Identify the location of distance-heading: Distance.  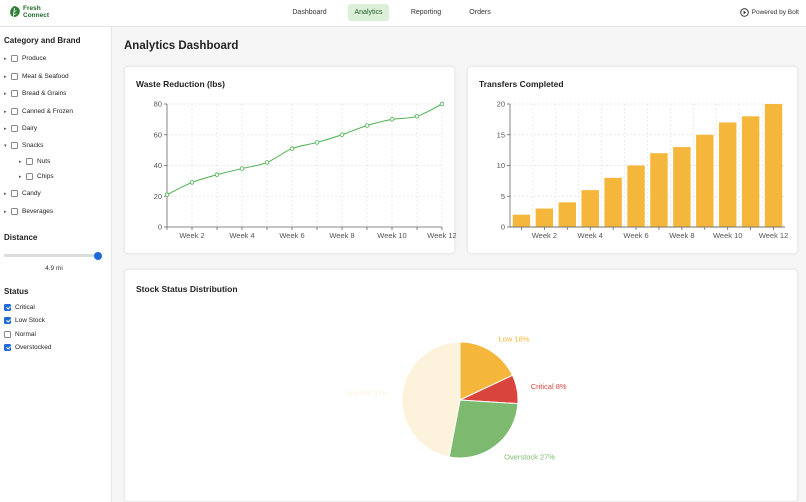
(21, 237).